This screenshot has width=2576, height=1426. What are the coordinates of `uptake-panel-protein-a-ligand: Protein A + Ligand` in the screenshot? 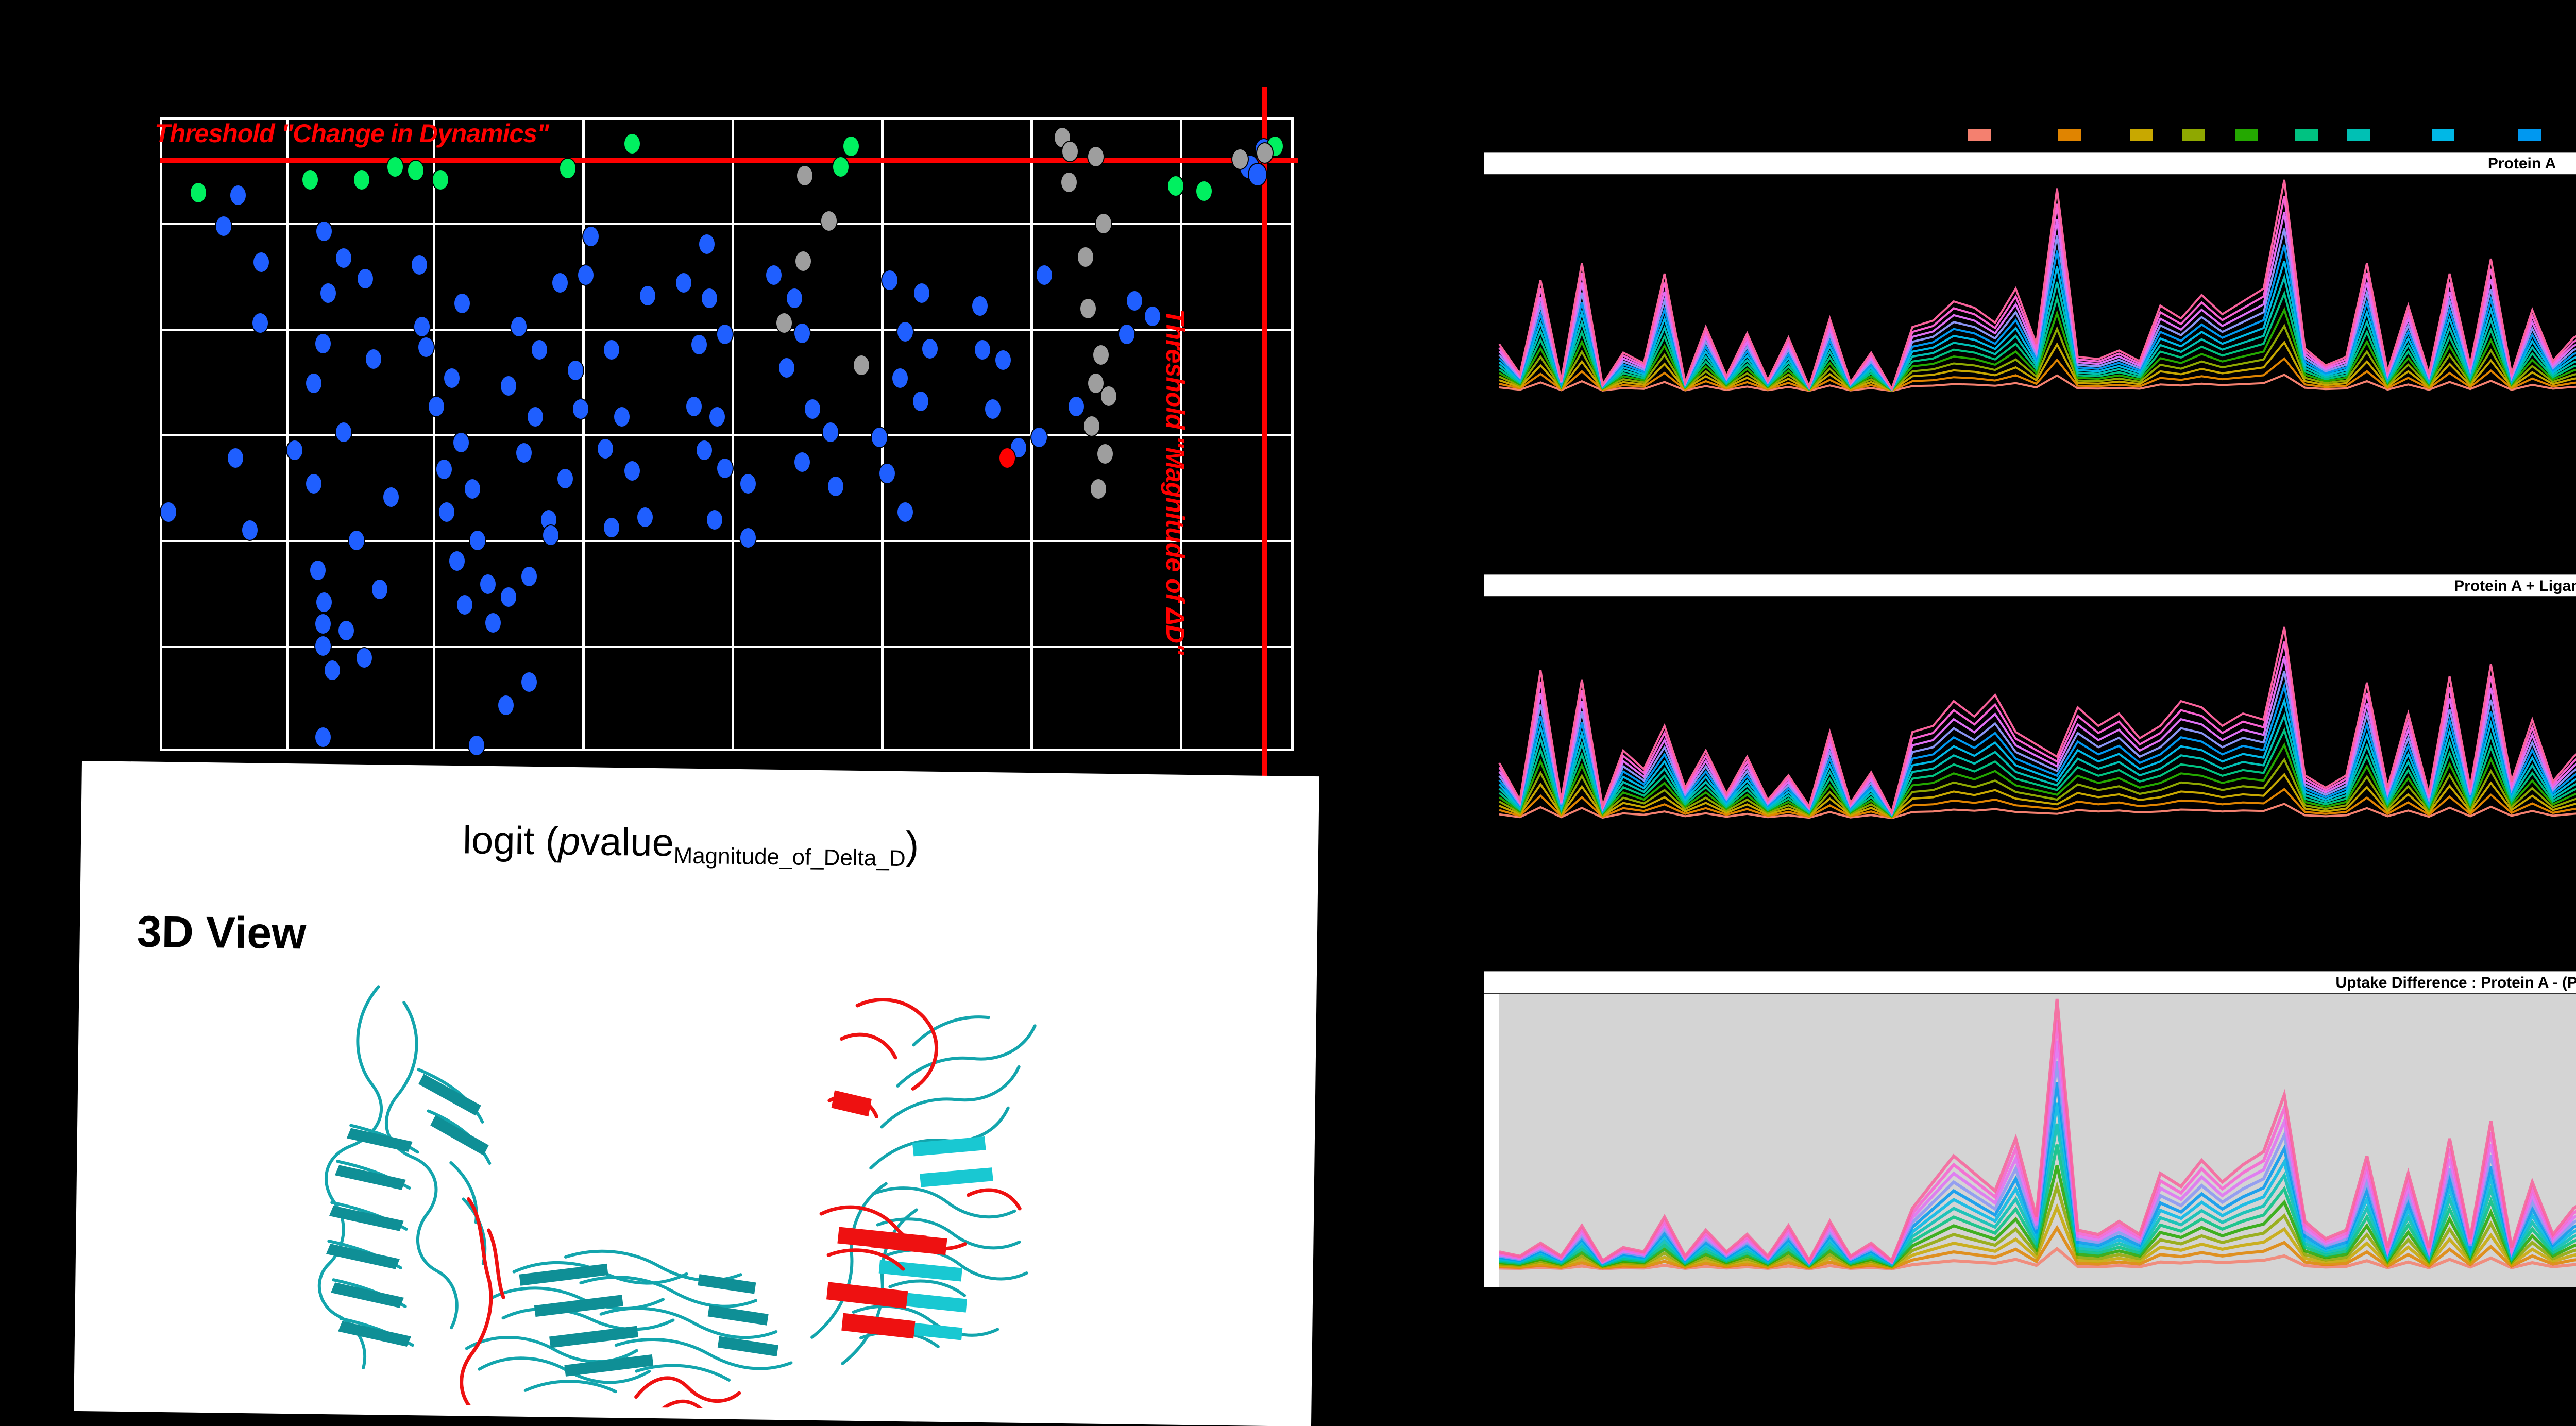 It's located at (2030, 706).